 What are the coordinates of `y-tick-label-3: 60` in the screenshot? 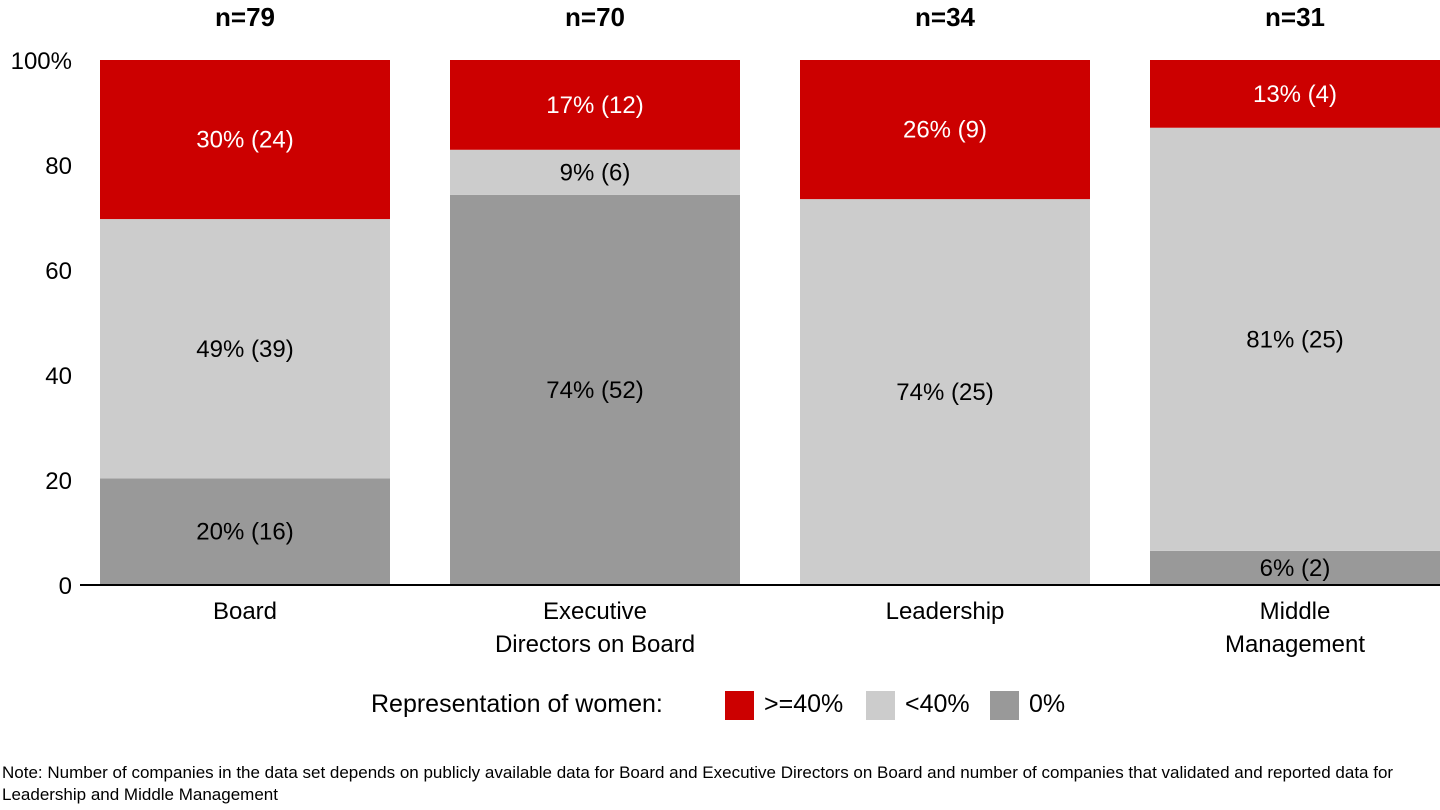 It's located at (58, 271).